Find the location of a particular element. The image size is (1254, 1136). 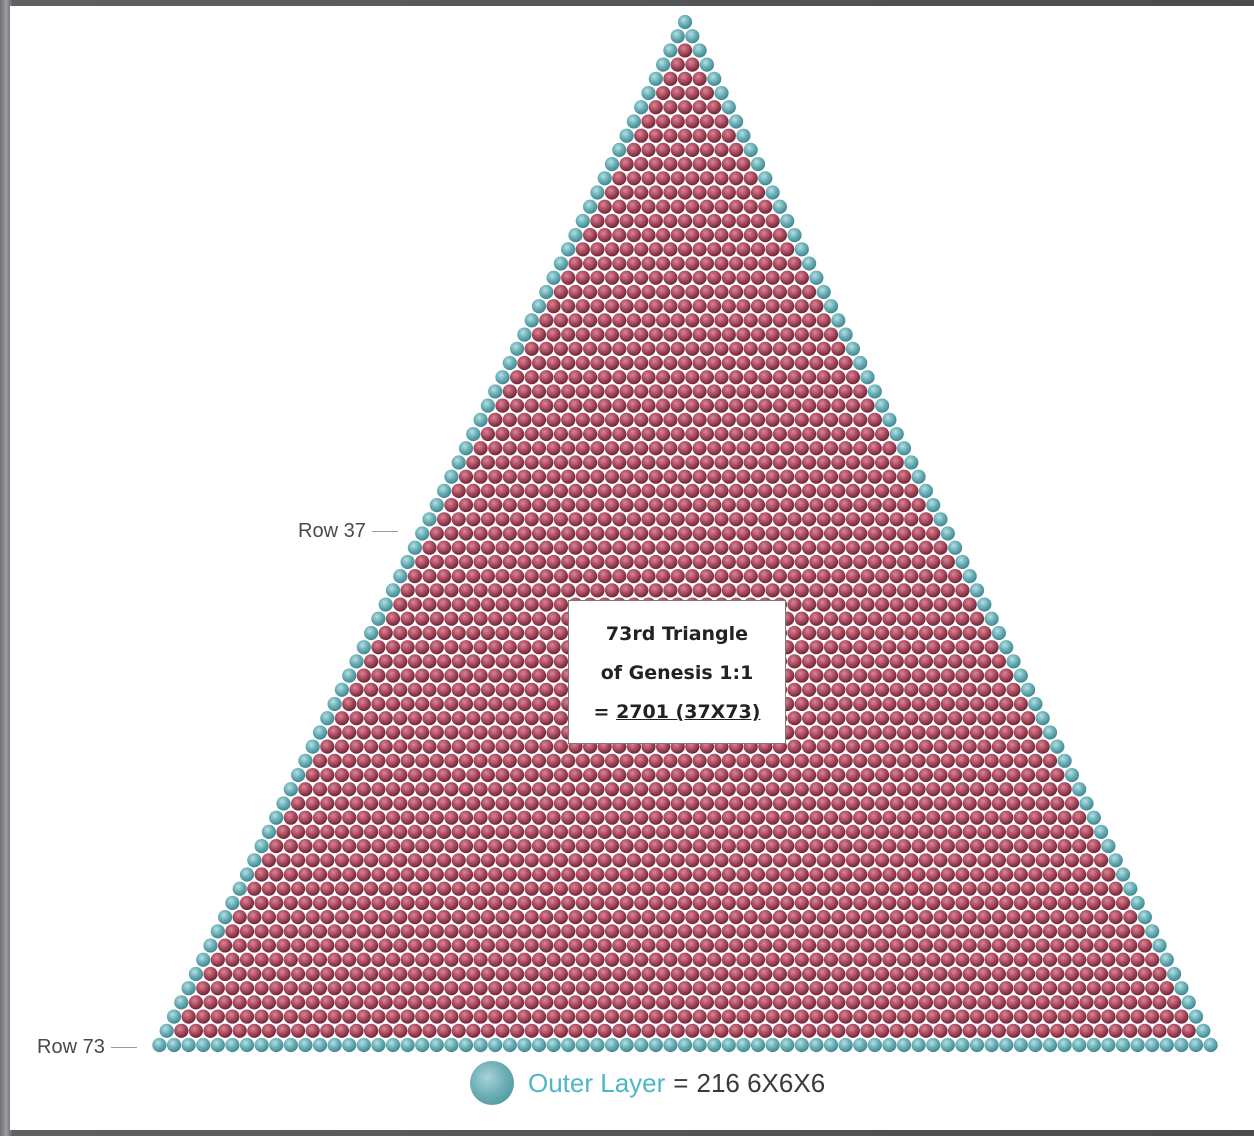

info-line-3-value: 2701 (37X73) is located at coordinates (688, 712).